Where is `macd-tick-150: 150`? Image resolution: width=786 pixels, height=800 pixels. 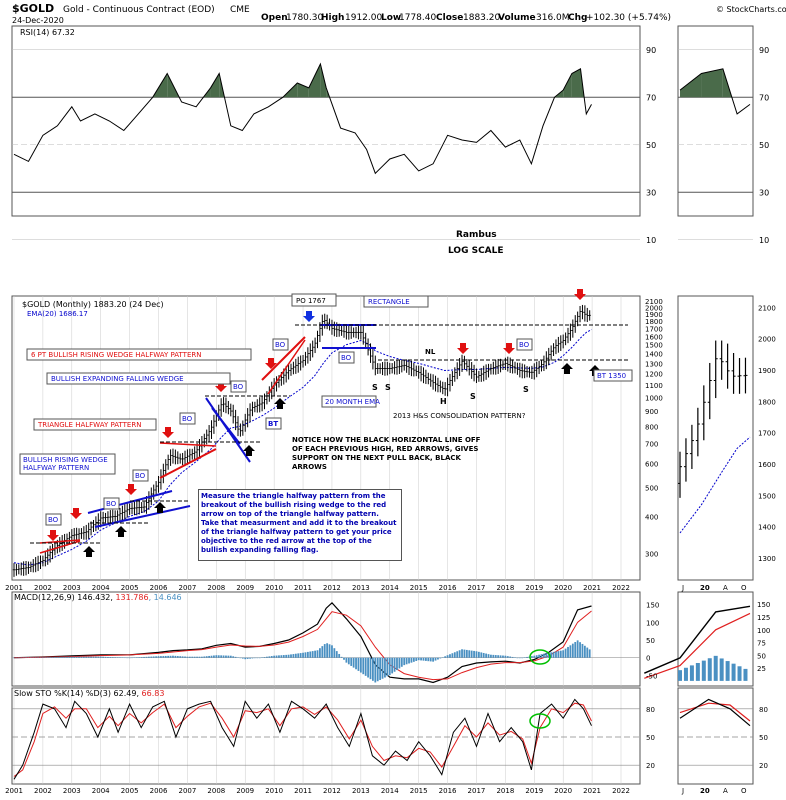 macd-tick-150: 150 is located at coordinates (652, 606).